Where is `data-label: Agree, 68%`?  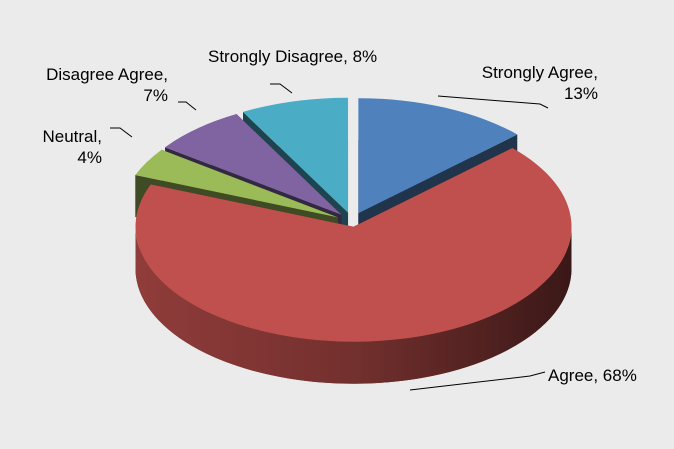
data-label: Agree, 68% is located at coordinates (592, 375).